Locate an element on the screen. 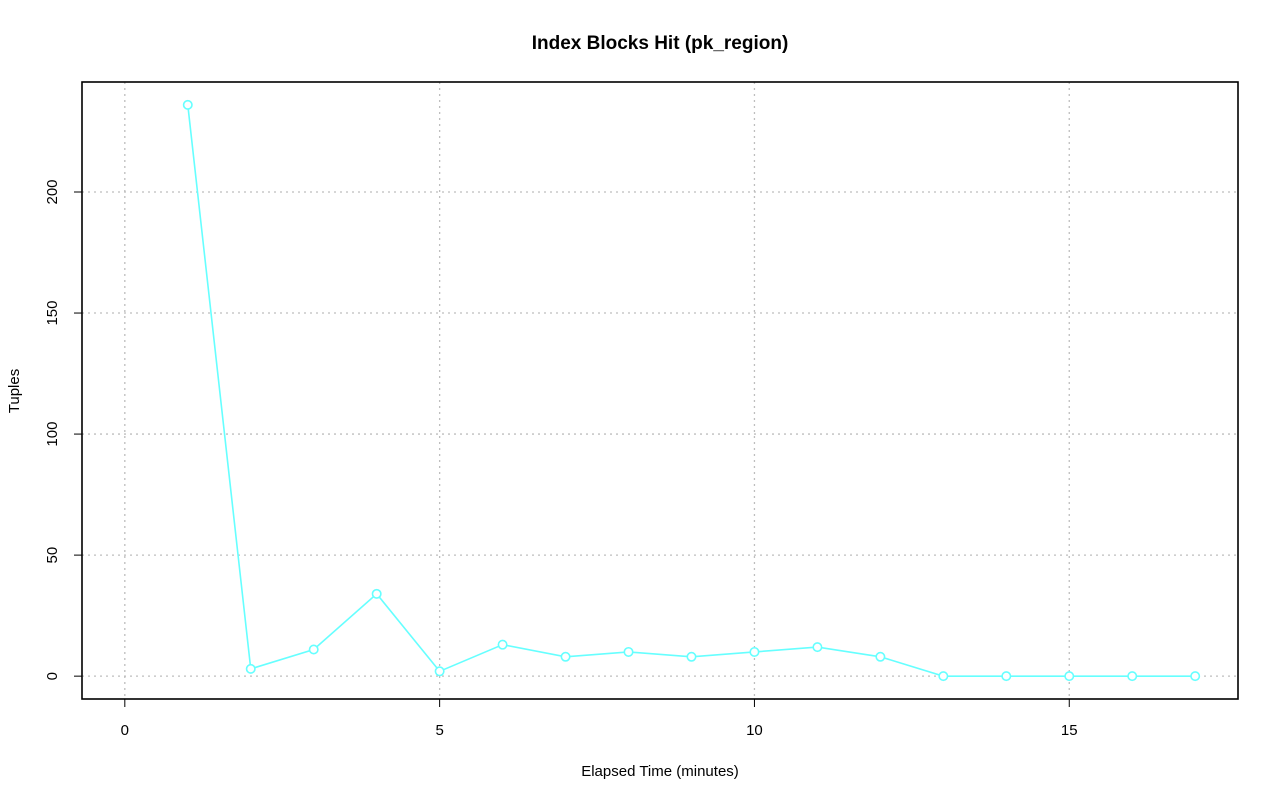  y-tick-label: 150 is located at coordinates (52, 313).